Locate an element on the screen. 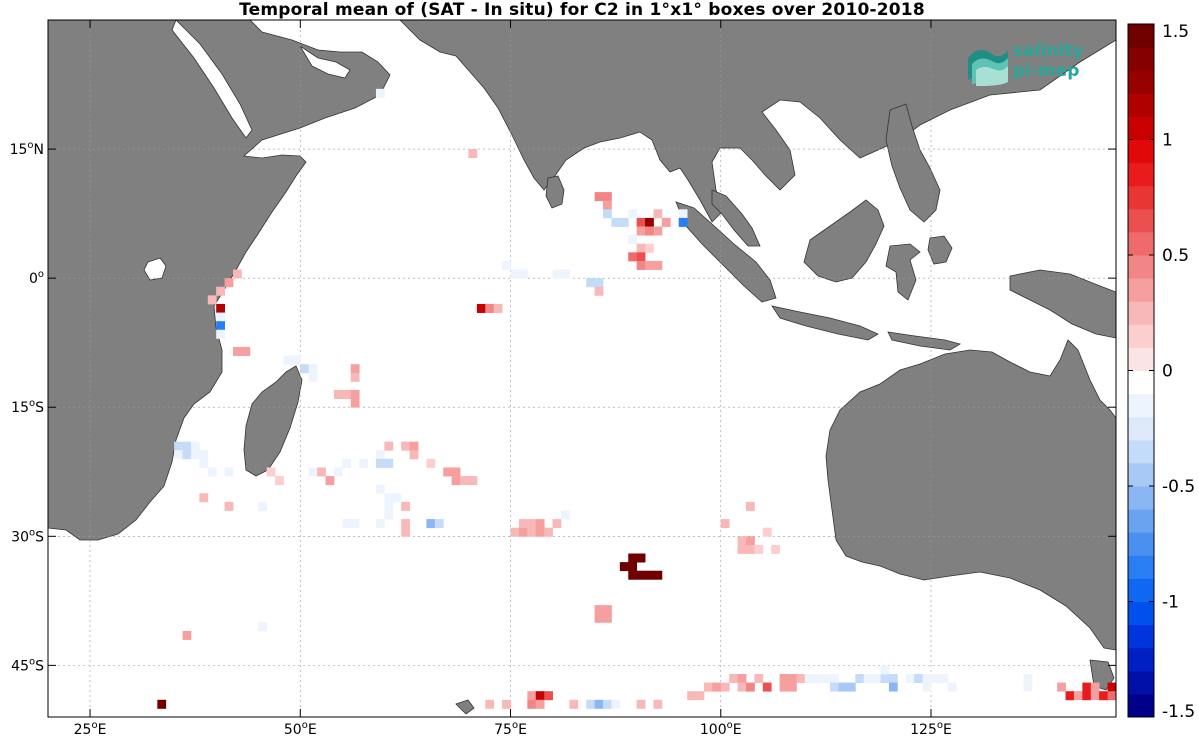  logo-text-salinity: salinity is located at coordinates (1048, 51).